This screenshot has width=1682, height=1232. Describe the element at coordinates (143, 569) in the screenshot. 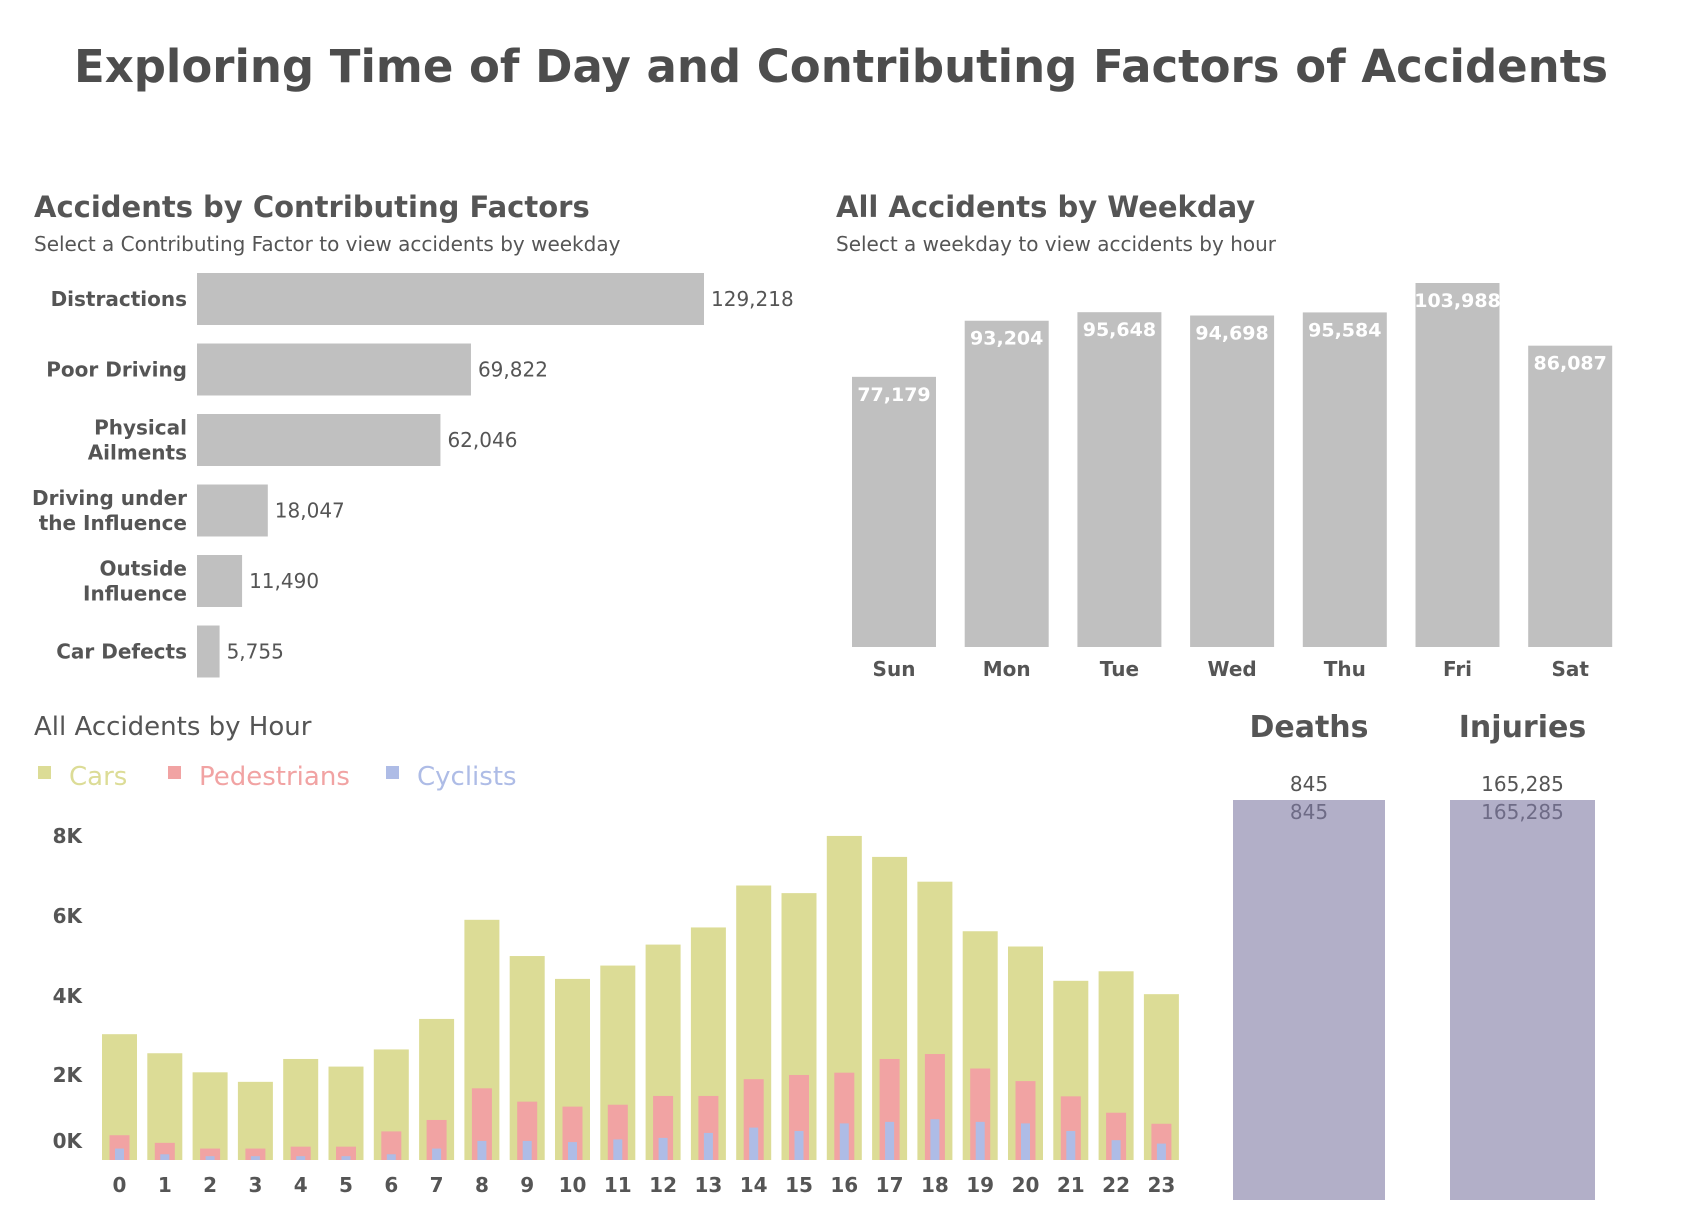

I see `factor-label: Outside` at that location.